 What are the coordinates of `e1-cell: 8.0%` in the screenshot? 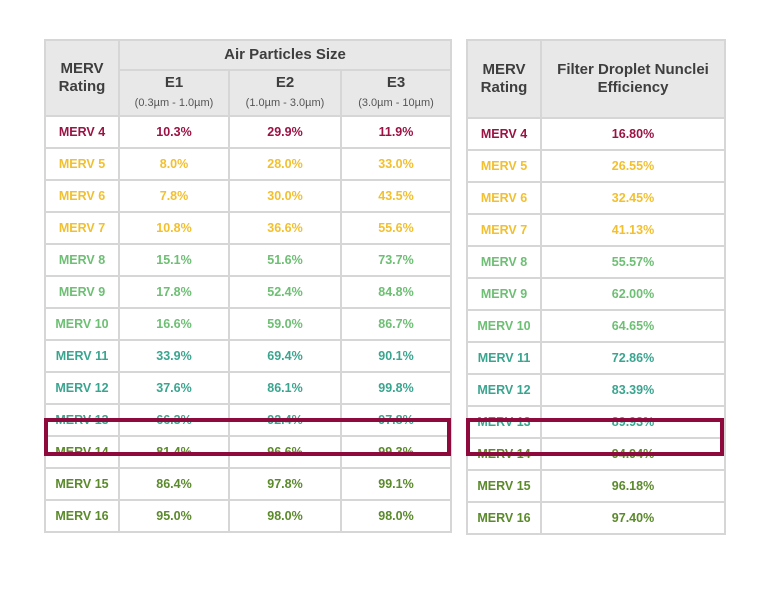 It's located at (174, 164).